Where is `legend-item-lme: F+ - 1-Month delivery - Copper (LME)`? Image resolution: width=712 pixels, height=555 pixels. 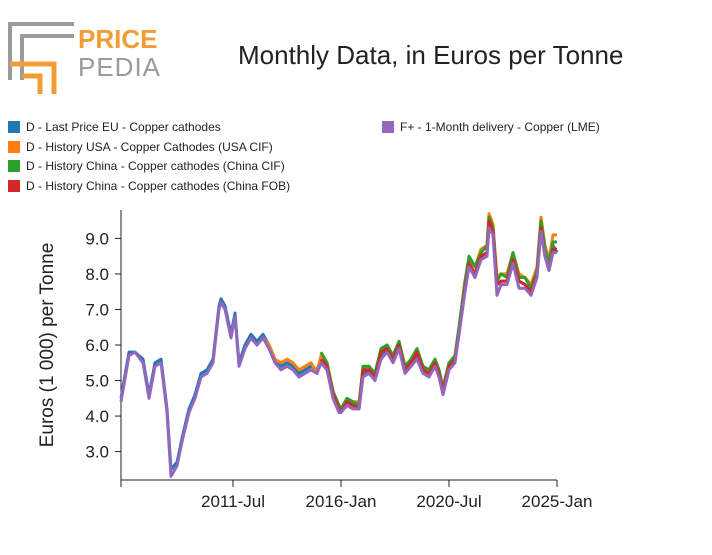
legend-item-lme: F+ - 1-Month delivery - Copper (LME) is located at coordinates (491, 127).